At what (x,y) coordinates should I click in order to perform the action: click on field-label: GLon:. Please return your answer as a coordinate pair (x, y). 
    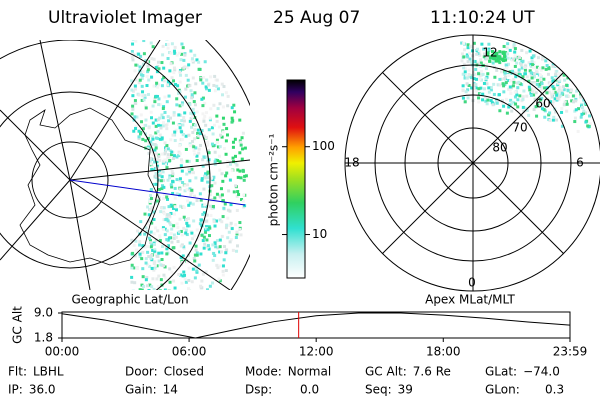
    Looking at the image, I should click on (502, 390).